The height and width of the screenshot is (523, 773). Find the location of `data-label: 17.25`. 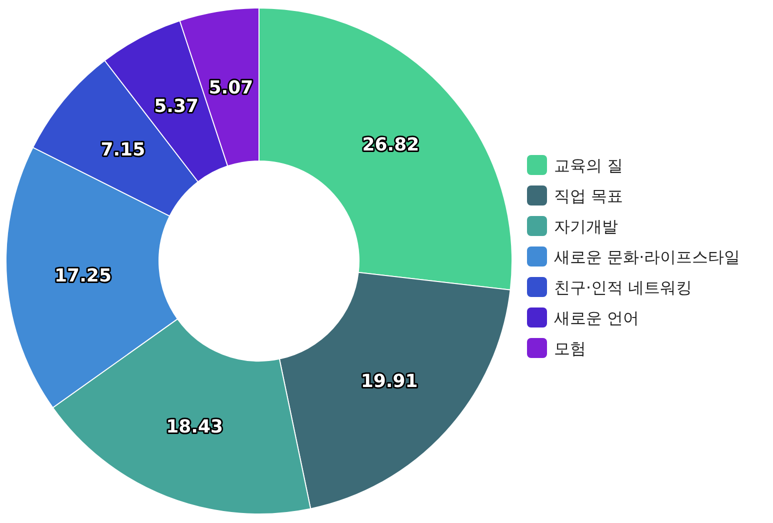

data-label: 17.25 is located at coordinates (83, 275).